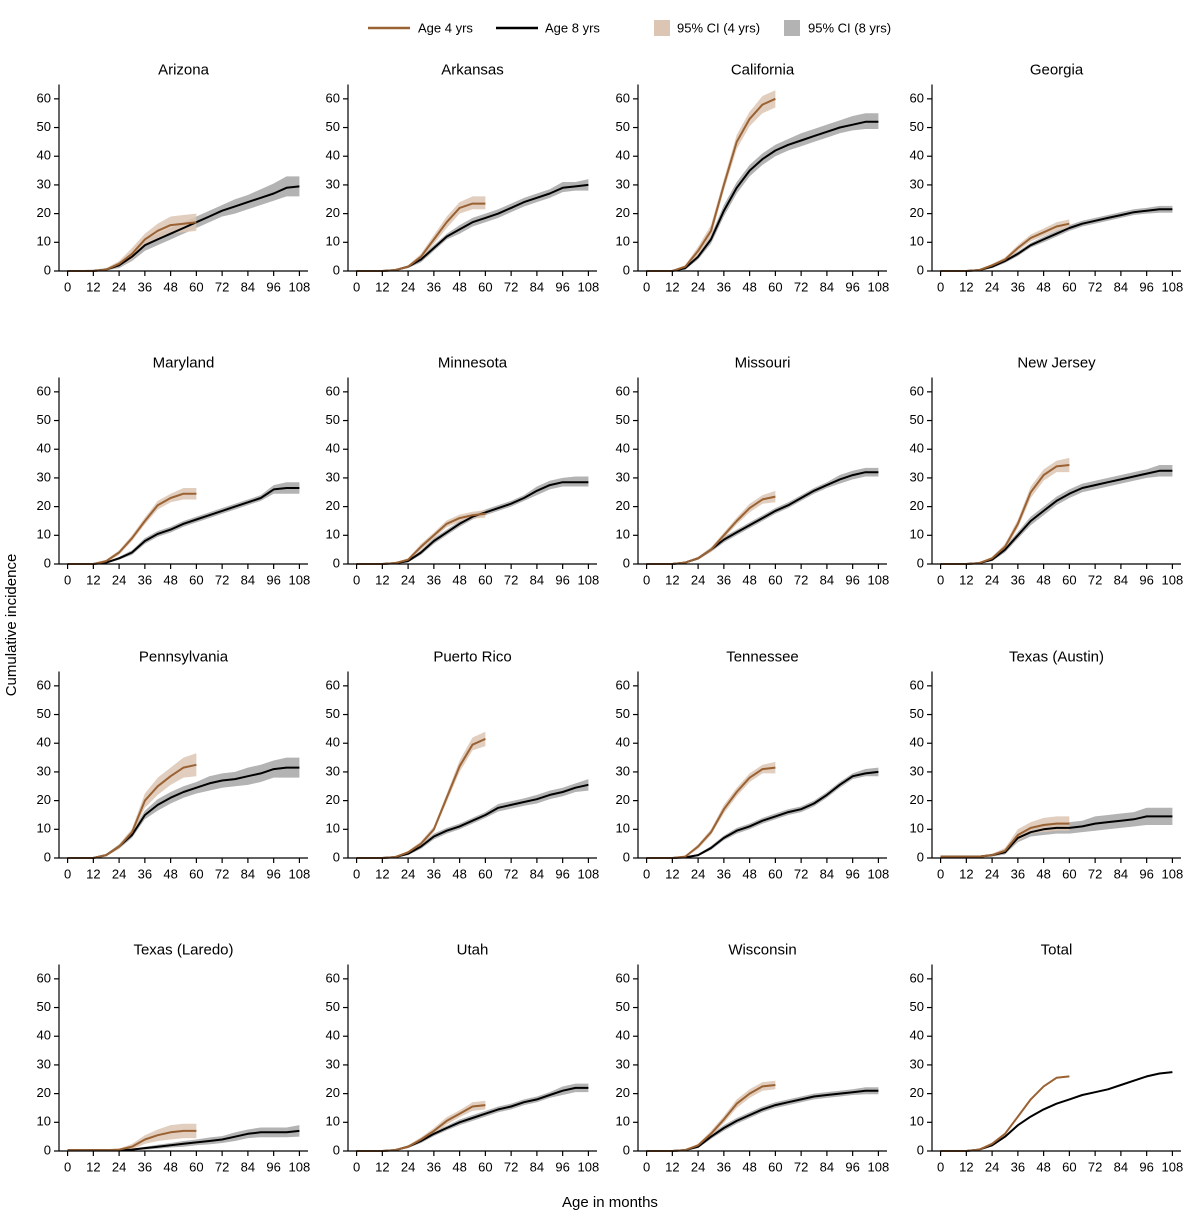  Describe the element at coordinates (849, 27) in the screenshot. I see `legend-label: 95% CI (8 yrs)` at that location.